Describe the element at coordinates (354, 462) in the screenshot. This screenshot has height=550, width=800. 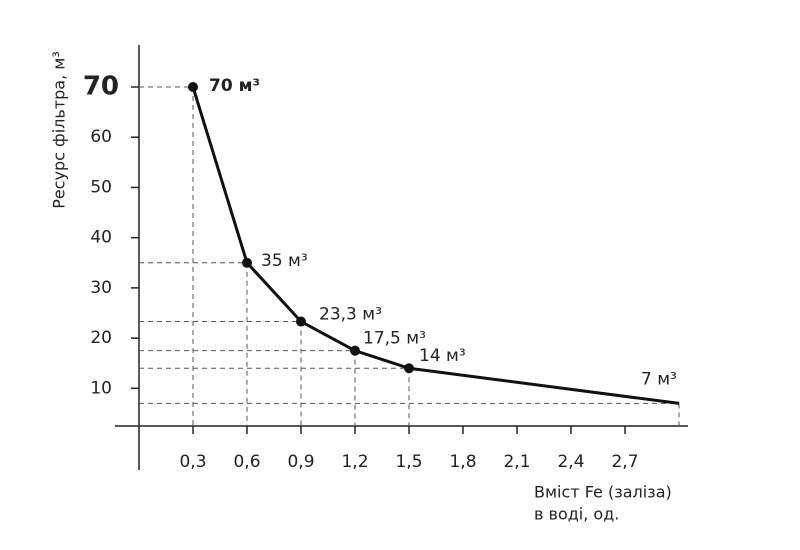
I see `x-tick-label: 1,2` at that location.